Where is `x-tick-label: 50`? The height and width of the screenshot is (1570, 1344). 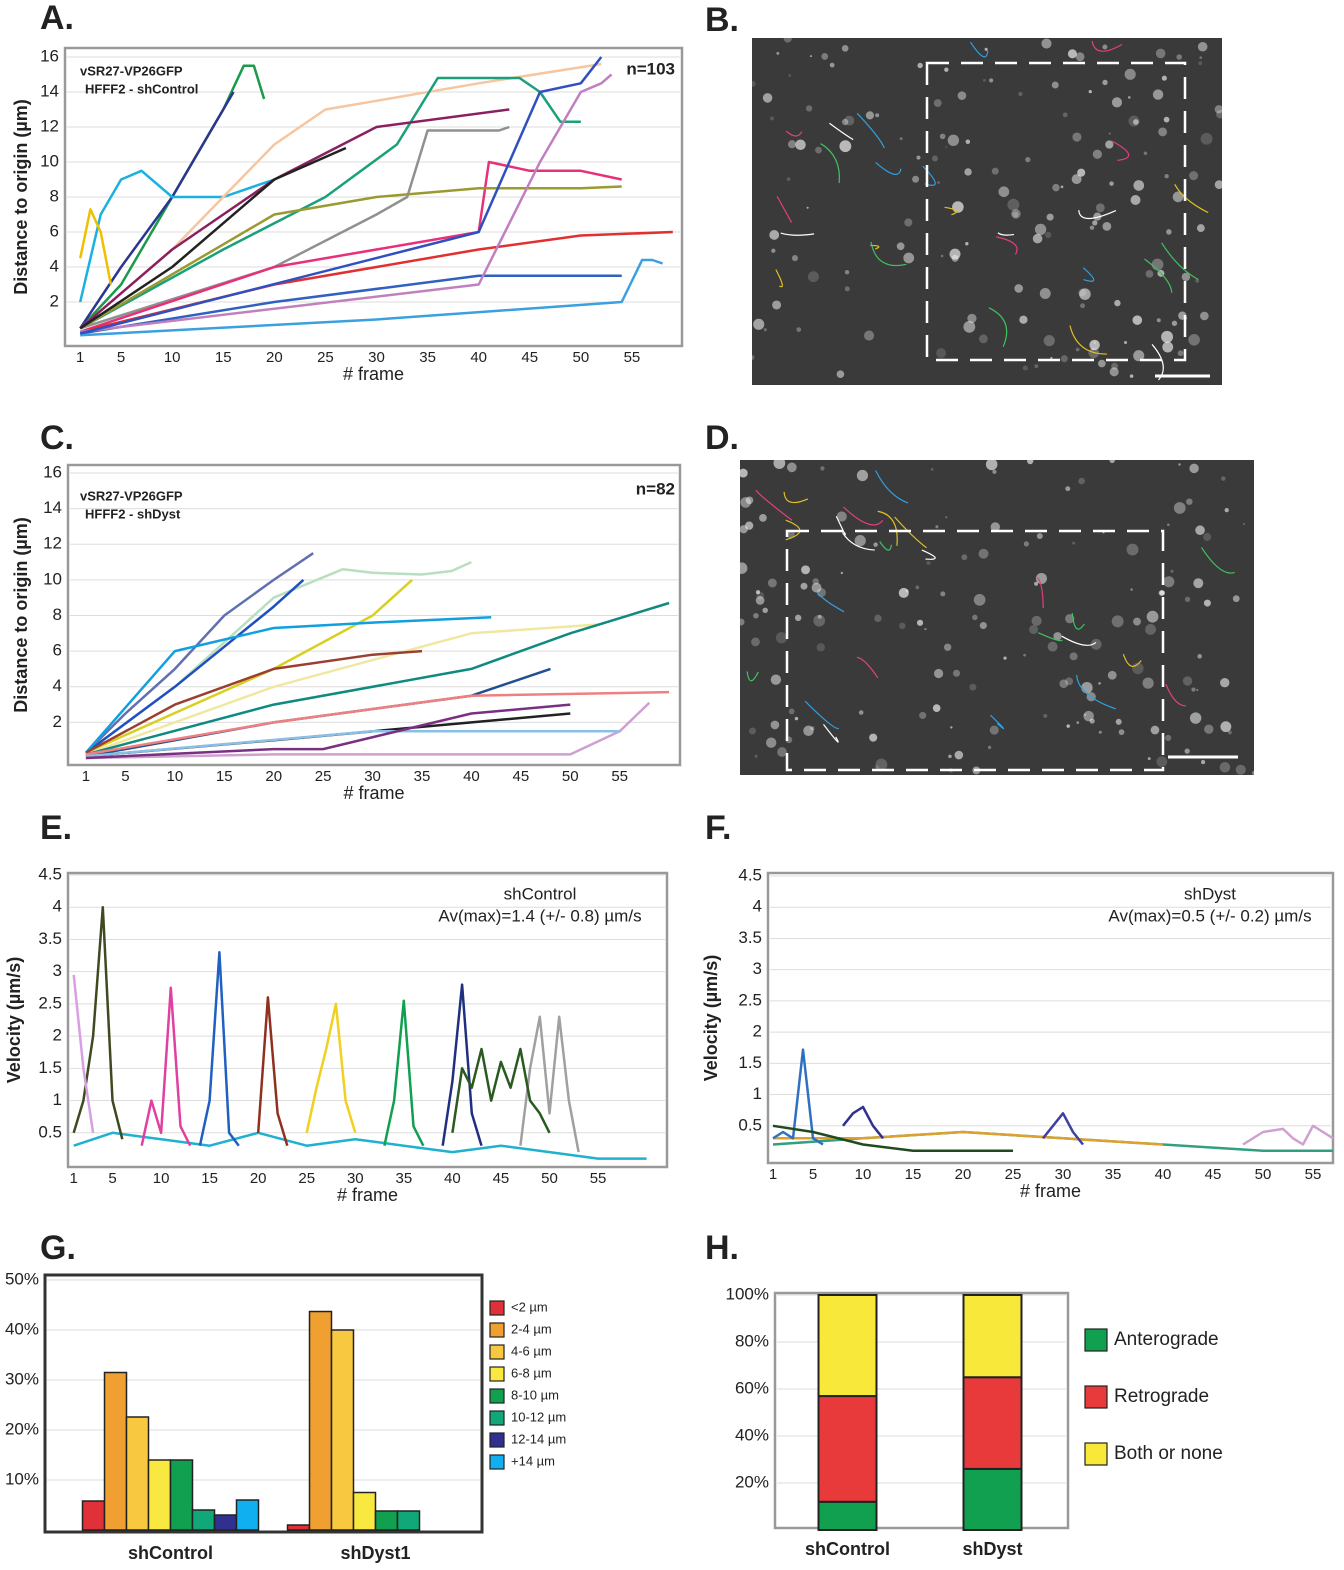 x-tick-label: 50 is located at coordinates (549, 1178).